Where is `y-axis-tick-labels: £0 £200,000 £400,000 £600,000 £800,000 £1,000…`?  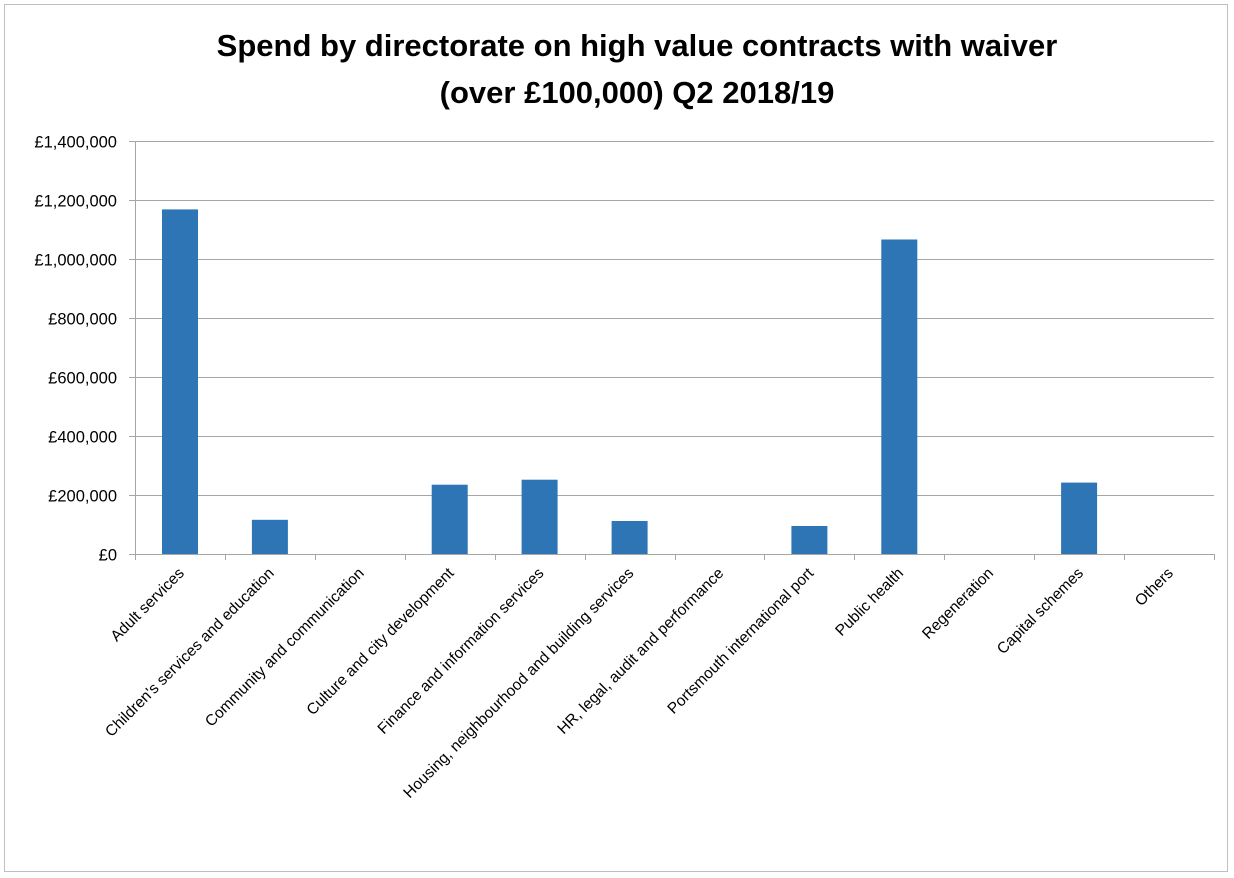 y-axis-tick-labels: £0 £200,000 £400,000 £600,000 £800,000 £1,000… is located at coordinates (75, 349).